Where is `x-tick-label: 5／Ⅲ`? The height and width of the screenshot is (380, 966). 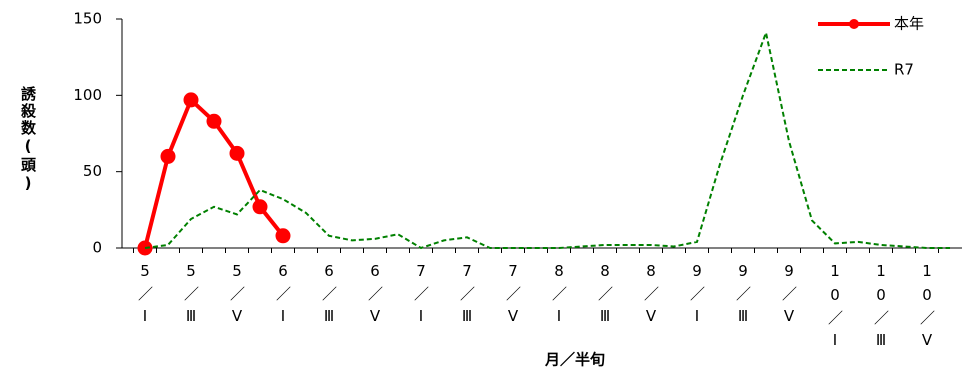
x-tick-label: 5／Ⅲ is located at coordinates (191, 296).